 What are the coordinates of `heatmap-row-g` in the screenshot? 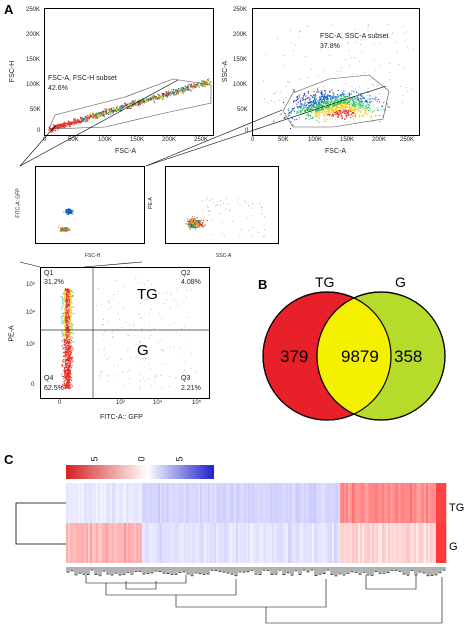 It's located at (256, 543).